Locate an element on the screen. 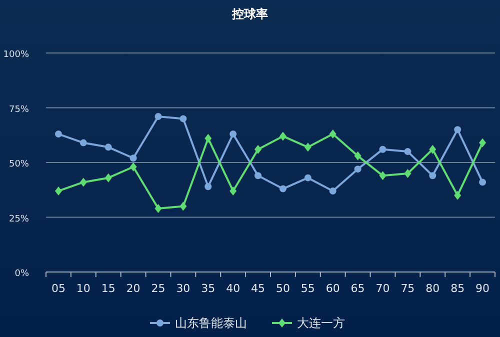 This screenshot has width=500, height=337. x-tick-label: 75 is located at coordinates (407, 288).